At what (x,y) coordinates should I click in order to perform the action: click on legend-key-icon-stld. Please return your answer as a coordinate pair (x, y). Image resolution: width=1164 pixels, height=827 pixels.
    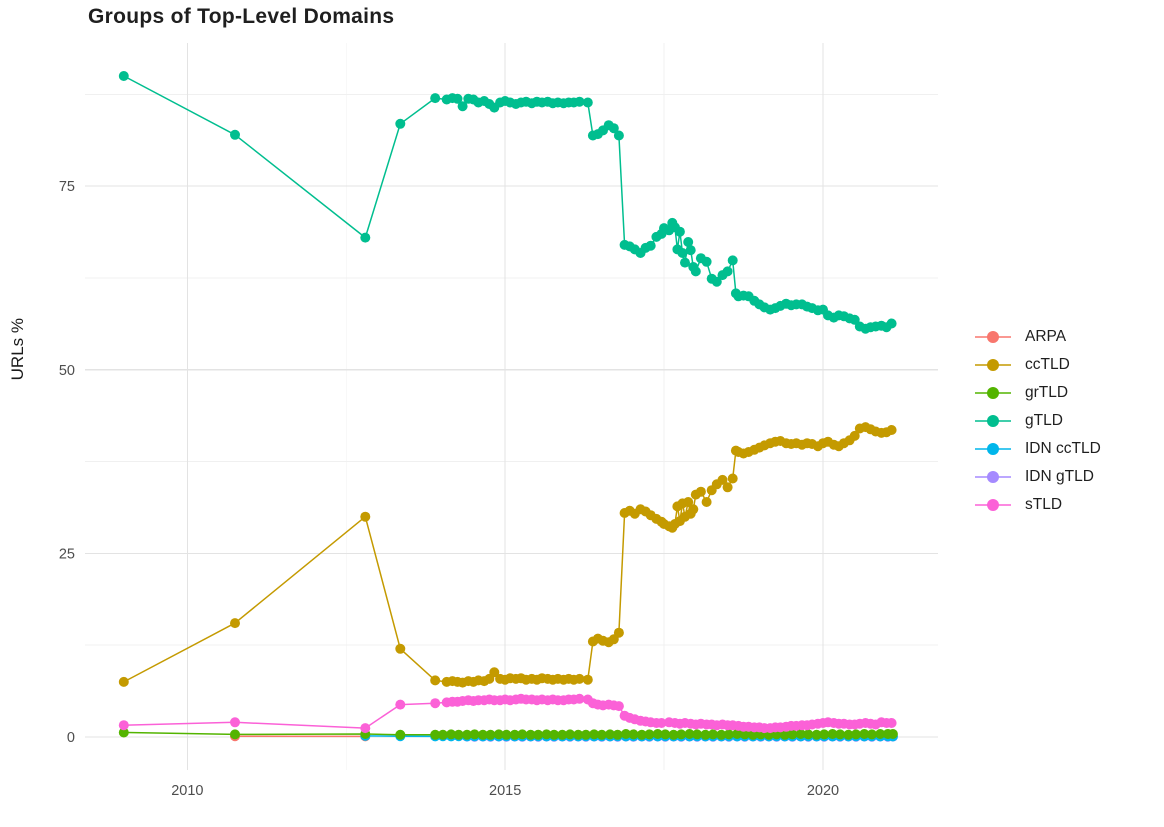
    Looking at the image, I should click on (993, 505).